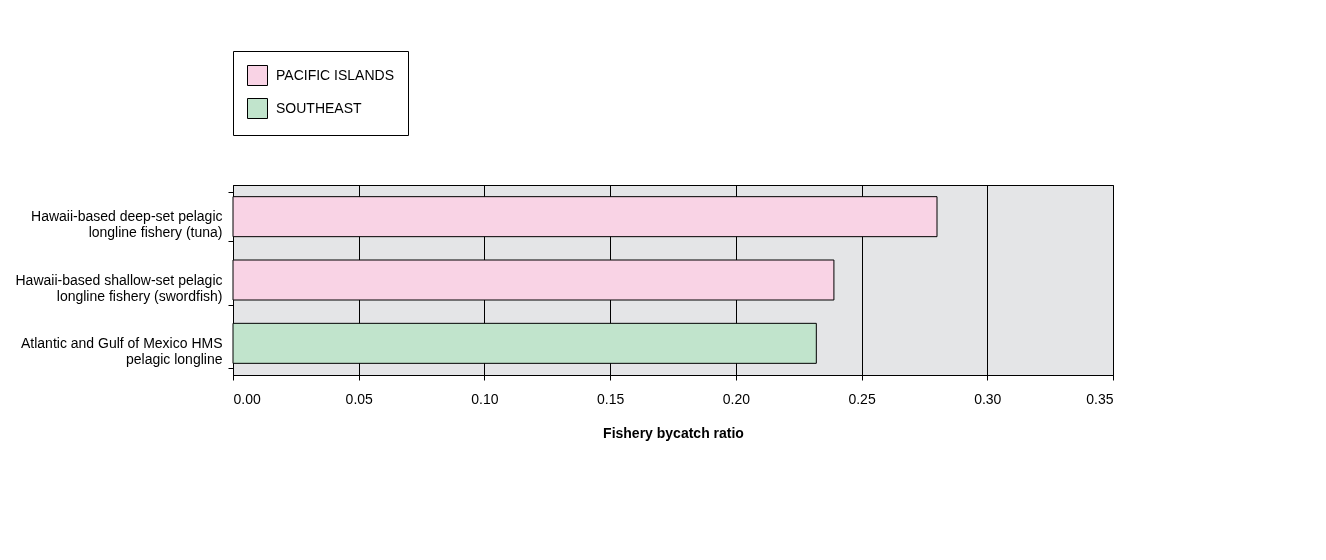  Describe the element at coordinates (119, 287) in the screenshot. I see `y-tick-label: Hawaii-based shallow-set pelagic longline fishery (swordfish)` at that location.